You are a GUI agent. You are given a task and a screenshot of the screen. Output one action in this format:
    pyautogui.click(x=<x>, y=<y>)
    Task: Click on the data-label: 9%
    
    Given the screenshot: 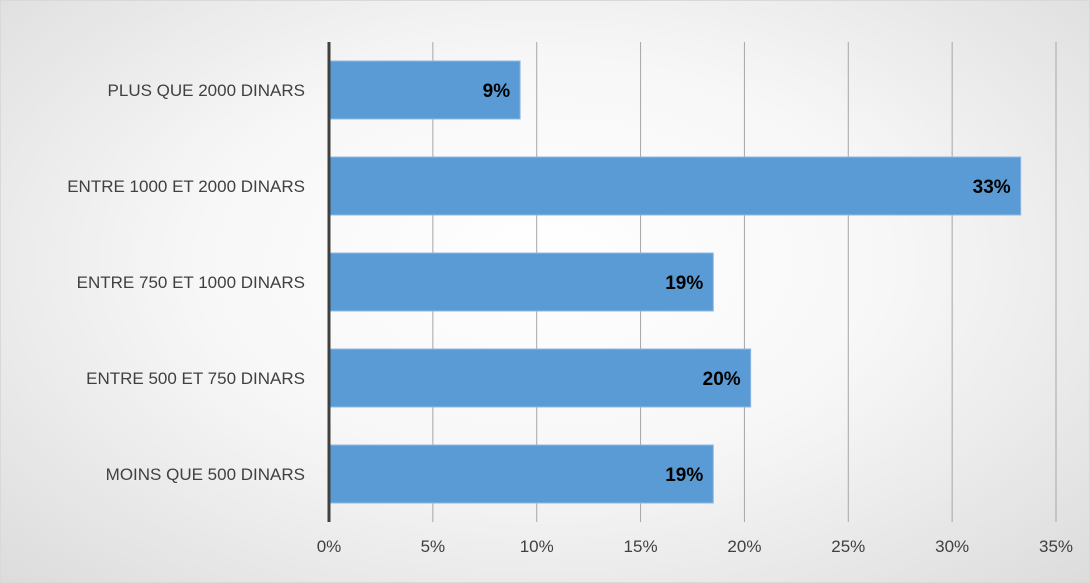 What is the action you would take?
    pyautogui.click(x=497, y=91)
    